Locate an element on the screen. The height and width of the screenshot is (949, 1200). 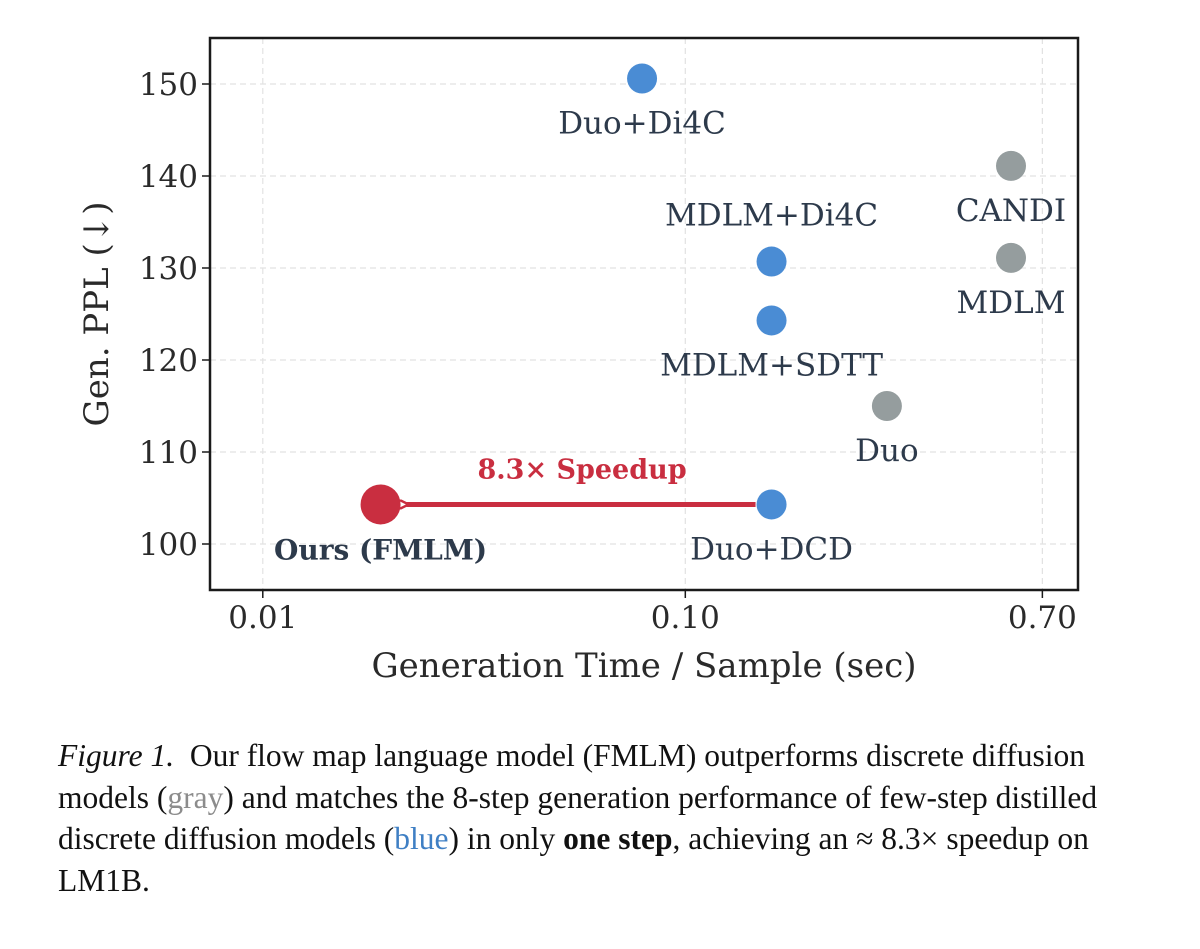
label-mdlm-sdtt: MDLM+SDTT is located at coordinates (771, 365).